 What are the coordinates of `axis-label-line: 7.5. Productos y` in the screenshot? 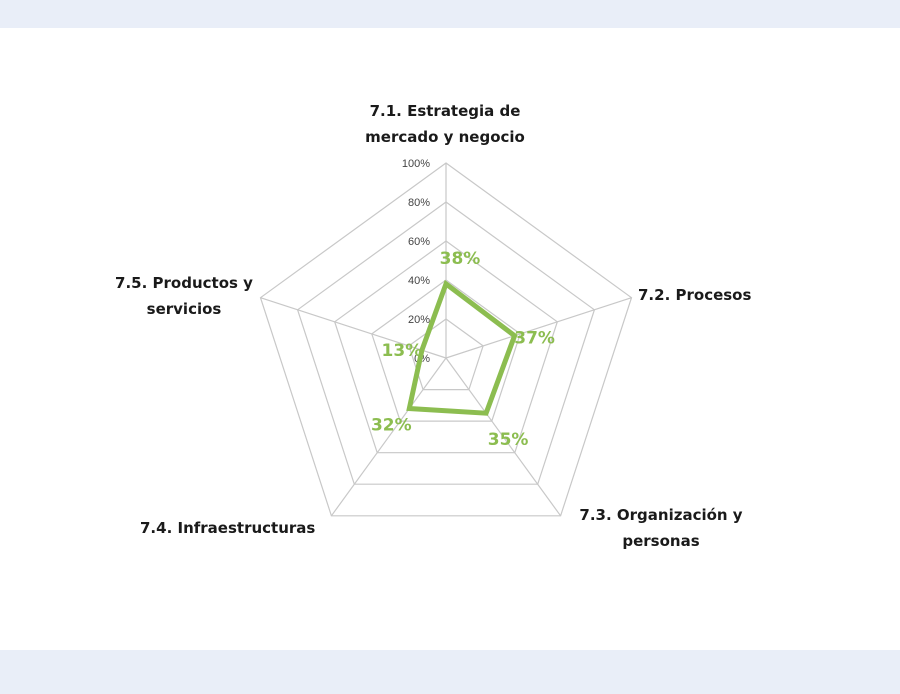 It's located at (184, 283).